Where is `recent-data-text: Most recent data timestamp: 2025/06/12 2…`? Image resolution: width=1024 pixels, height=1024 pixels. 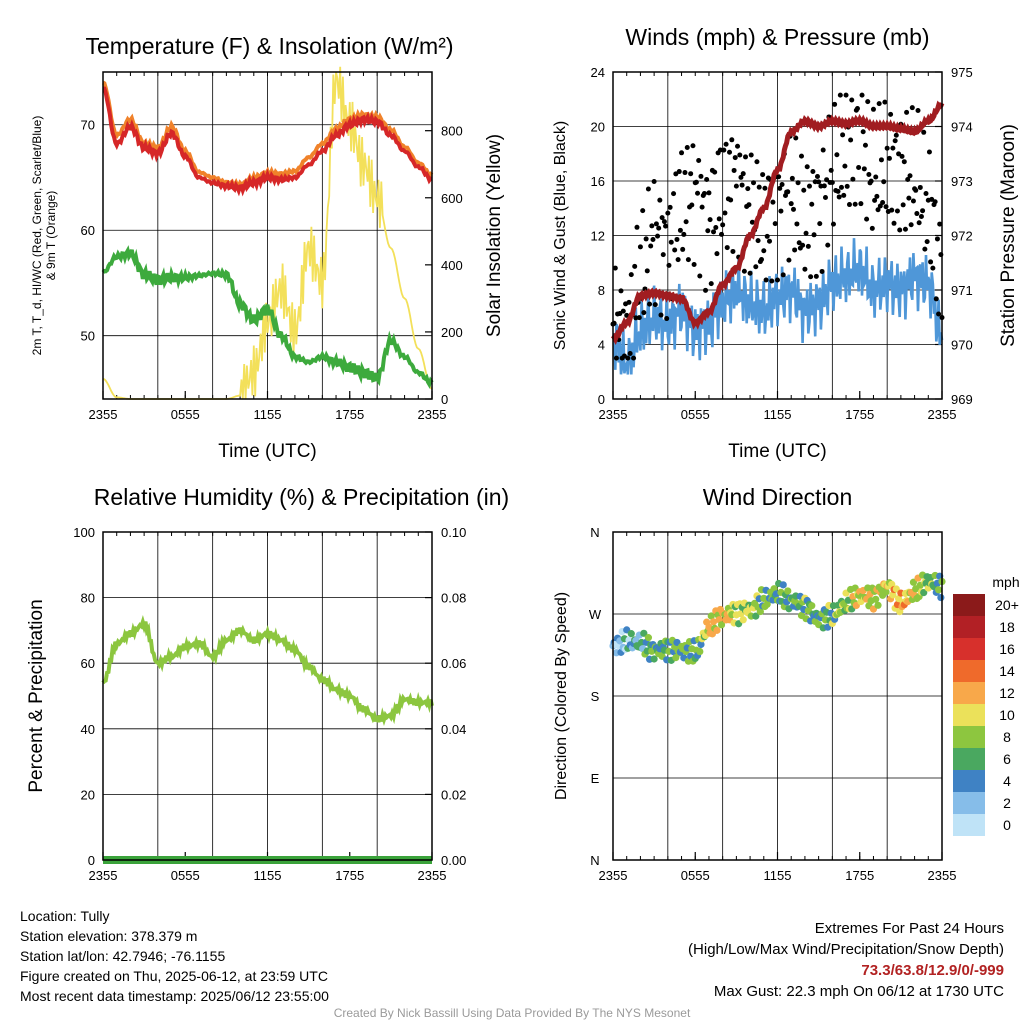
recent-data-text: Most recent data timestamp: 2025/06/12 2… is located at coordinates (174, 996).